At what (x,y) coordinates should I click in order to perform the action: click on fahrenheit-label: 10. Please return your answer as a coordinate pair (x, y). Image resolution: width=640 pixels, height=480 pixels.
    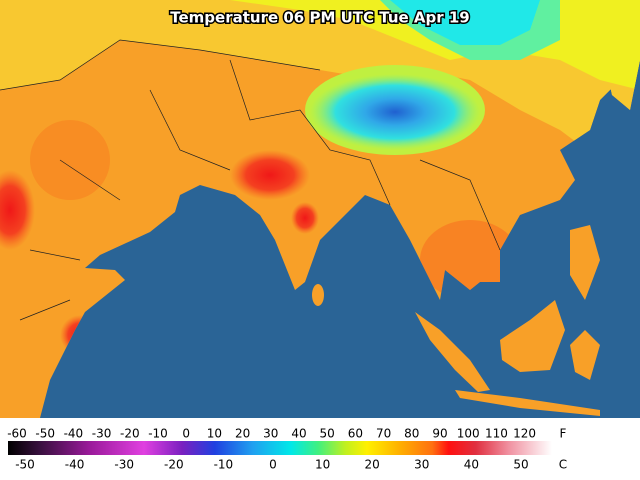
    Looking at the image, I should click on (214, 434).